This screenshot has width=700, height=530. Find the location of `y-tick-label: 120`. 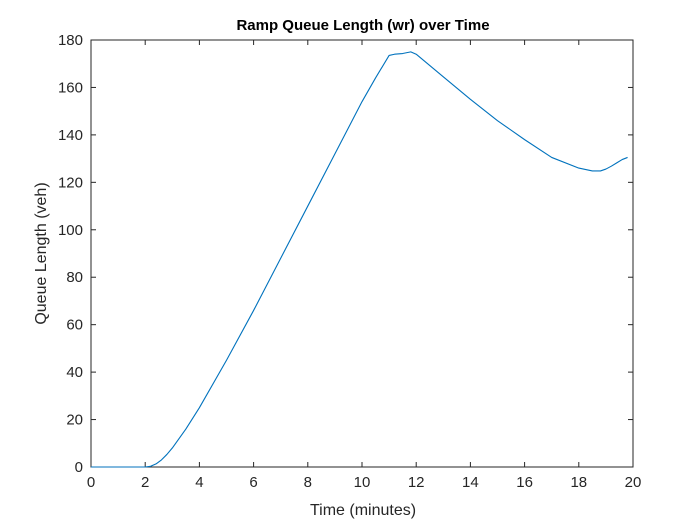

y-tick-label: 120 is located at coordinates (70, 182).